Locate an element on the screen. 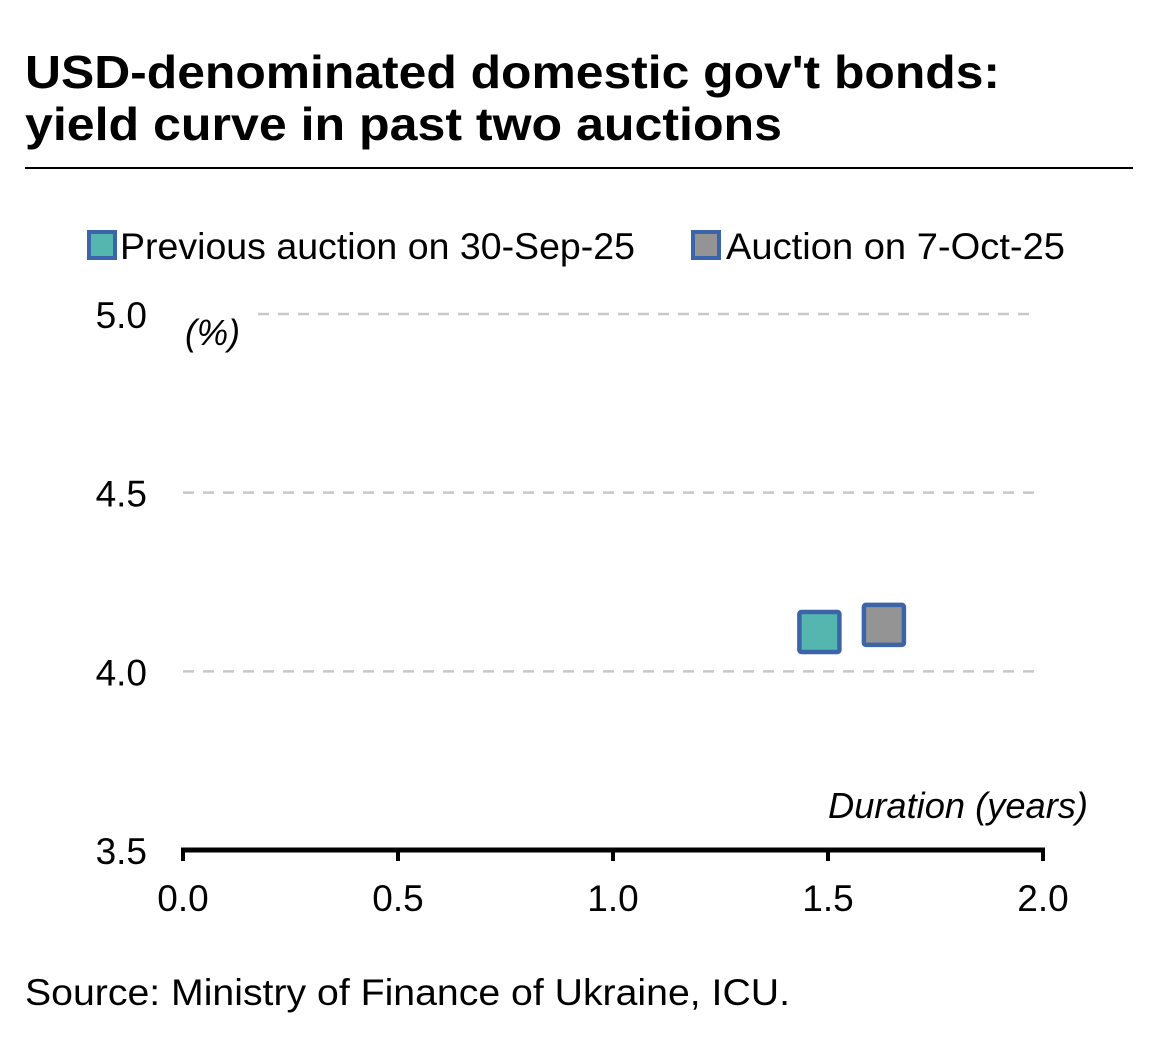 The width and height of the screenshot is (1150, 1040). legend-swatch-previous is located at coordinates (102, 245).